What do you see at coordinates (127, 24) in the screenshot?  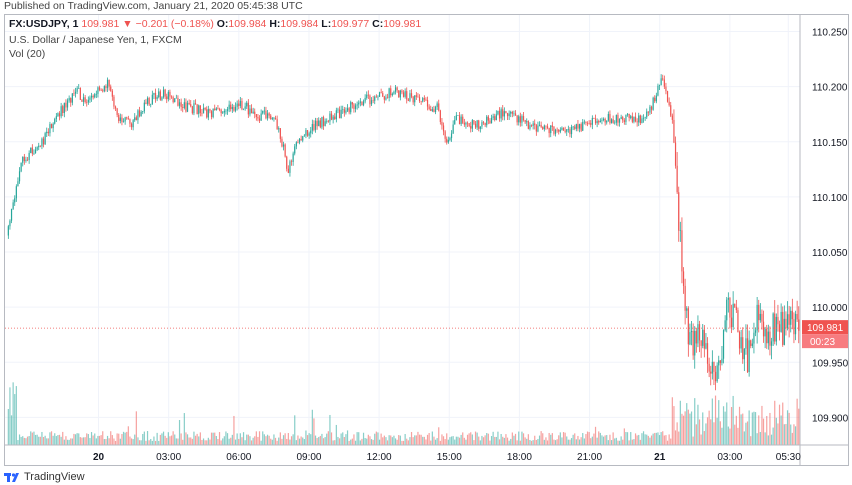 I see `change-arrow: ▼` at bounding box center [127, 24].